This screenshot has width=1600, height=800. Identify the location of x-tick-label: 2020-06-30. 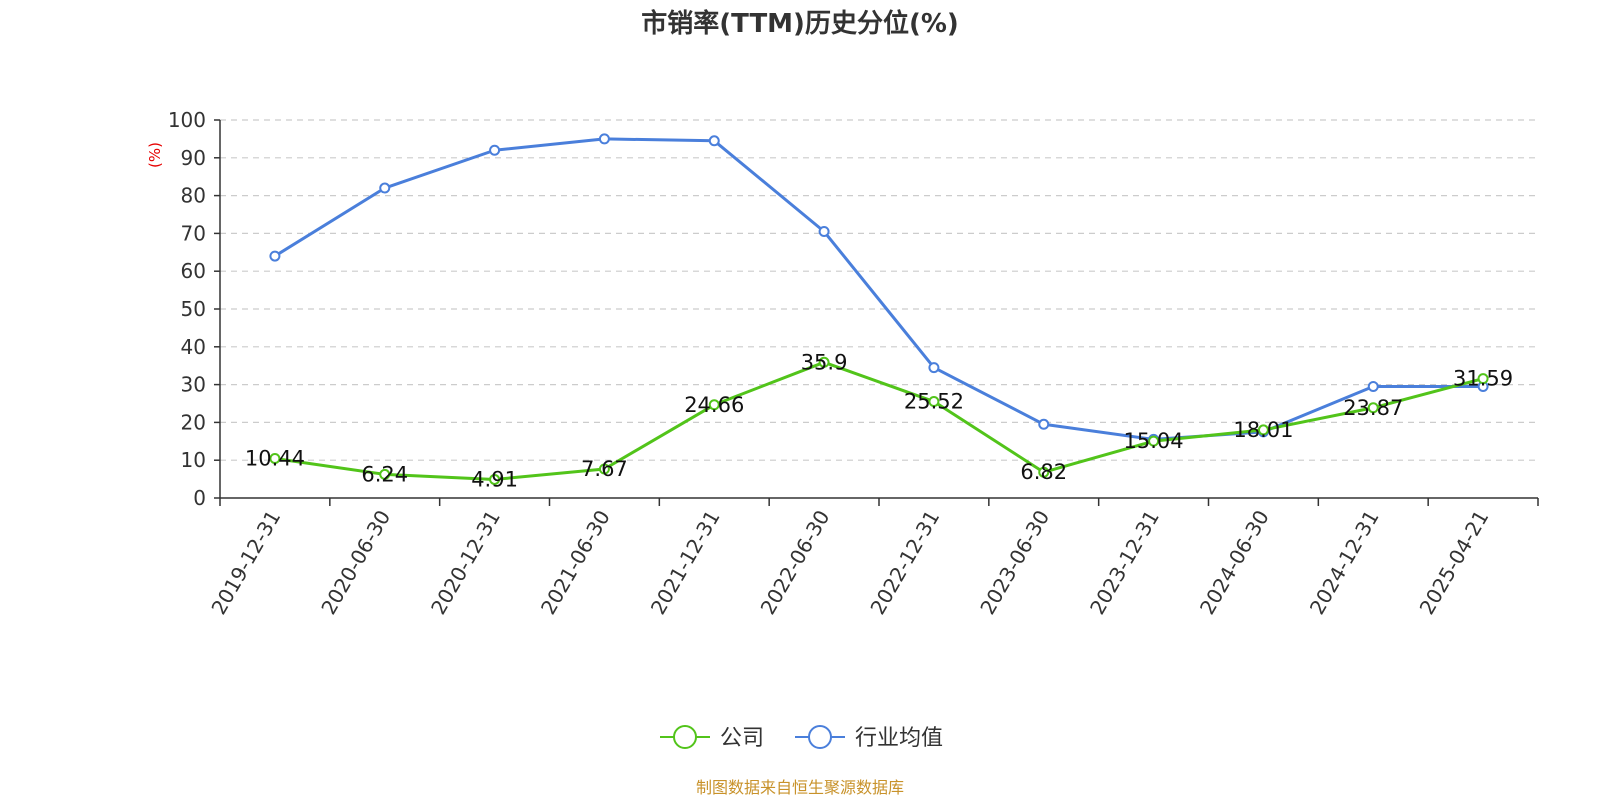
(355, 562).